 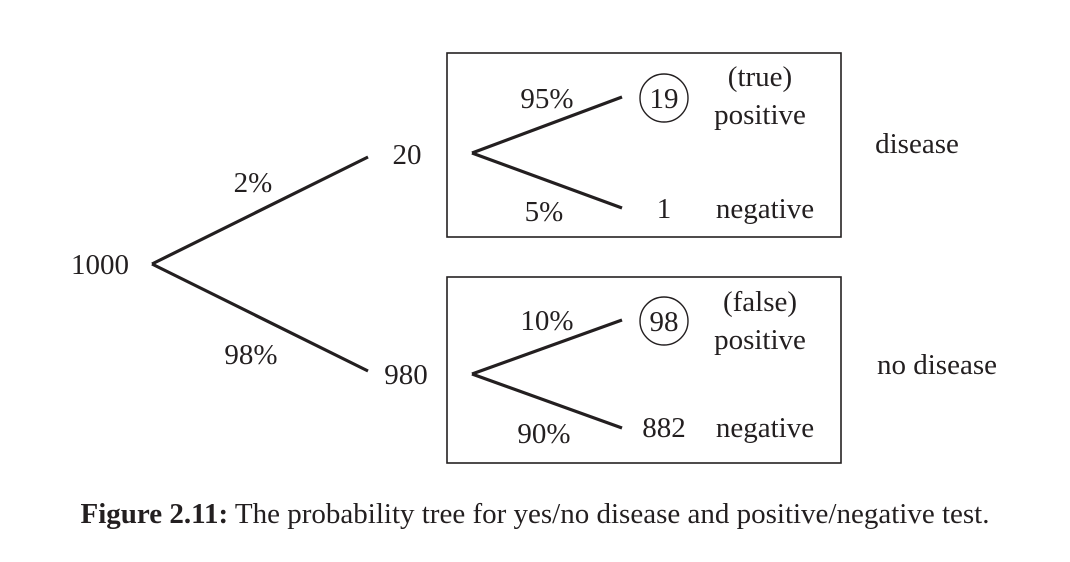 I want to click on disease-label: disease, so click(x=917, y=144).